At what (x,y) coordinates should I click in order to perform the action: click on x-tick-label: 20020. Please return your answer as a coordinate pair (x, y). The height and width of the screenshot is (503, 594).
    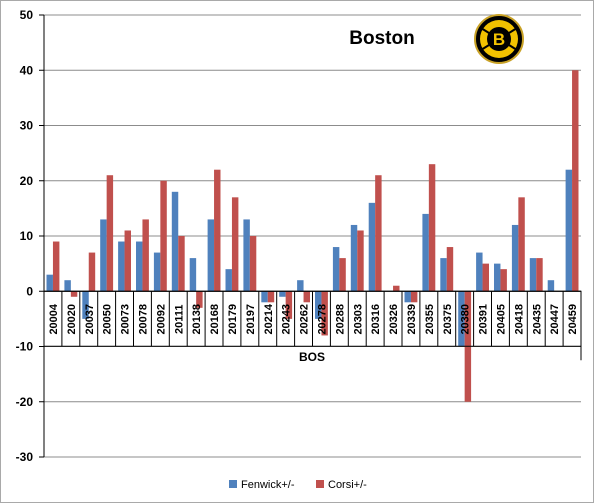
    Looking at the image, I should click on (72, 319).